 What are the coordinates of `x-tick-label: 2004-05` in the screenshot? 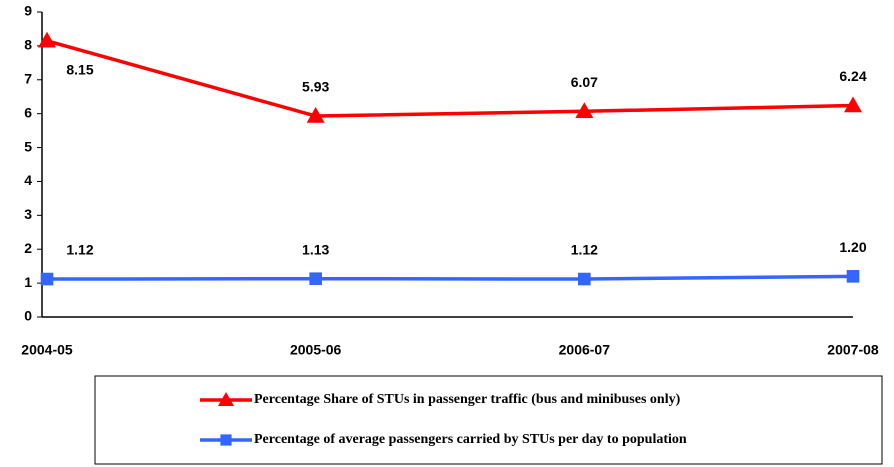 It's located at (47, 350).